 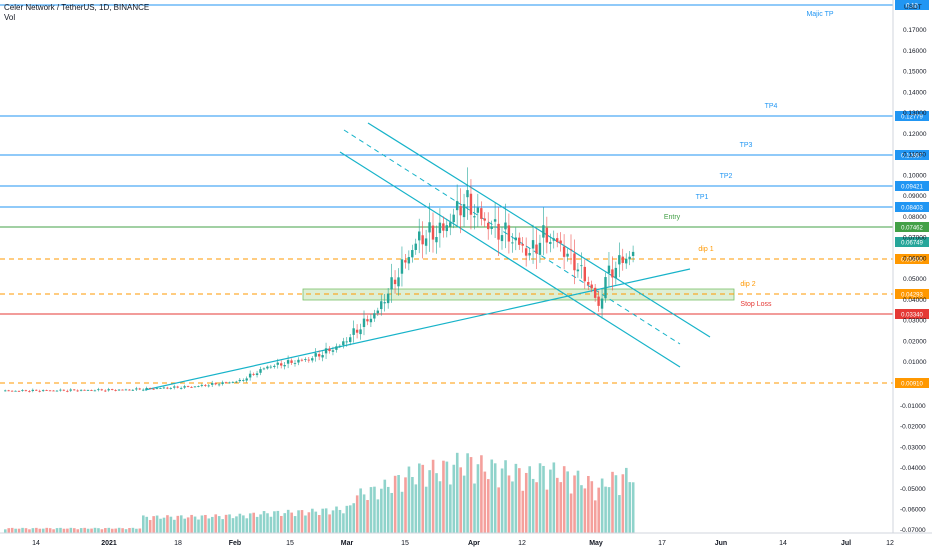 I want to click on level-label: TP2, so click(x=726, y=176).